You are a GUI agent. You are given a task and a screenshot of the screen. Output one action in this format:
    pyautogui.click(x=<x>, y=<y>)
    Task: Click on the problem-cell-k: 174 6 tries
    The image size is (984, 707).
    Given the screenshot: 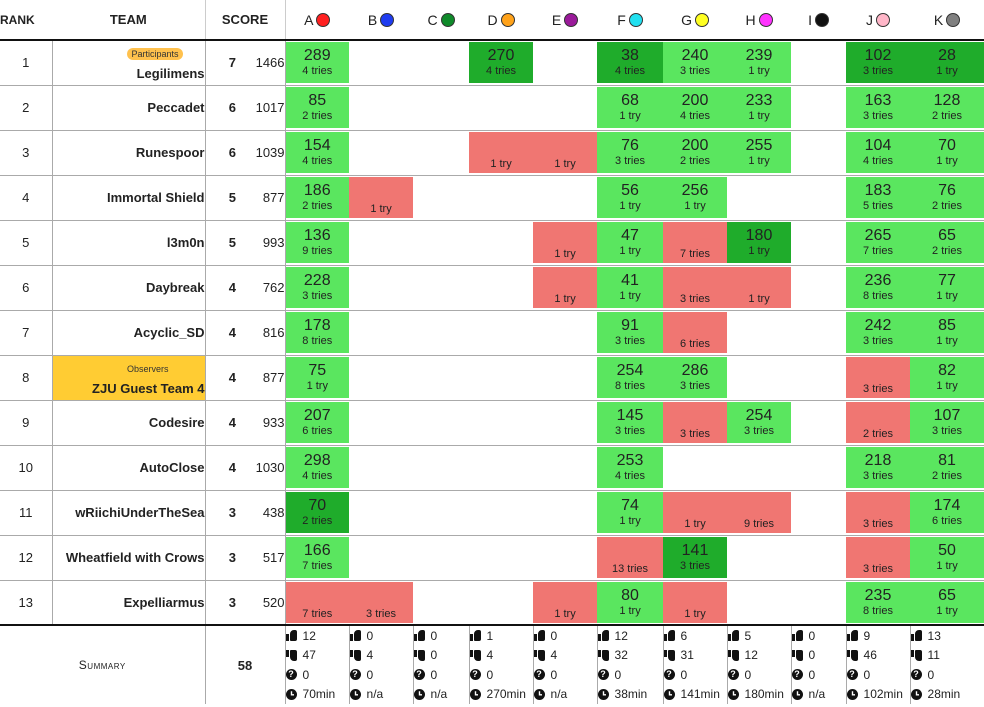 What is the action you would take?
    pyautogui.click(x=947, y=513)
    